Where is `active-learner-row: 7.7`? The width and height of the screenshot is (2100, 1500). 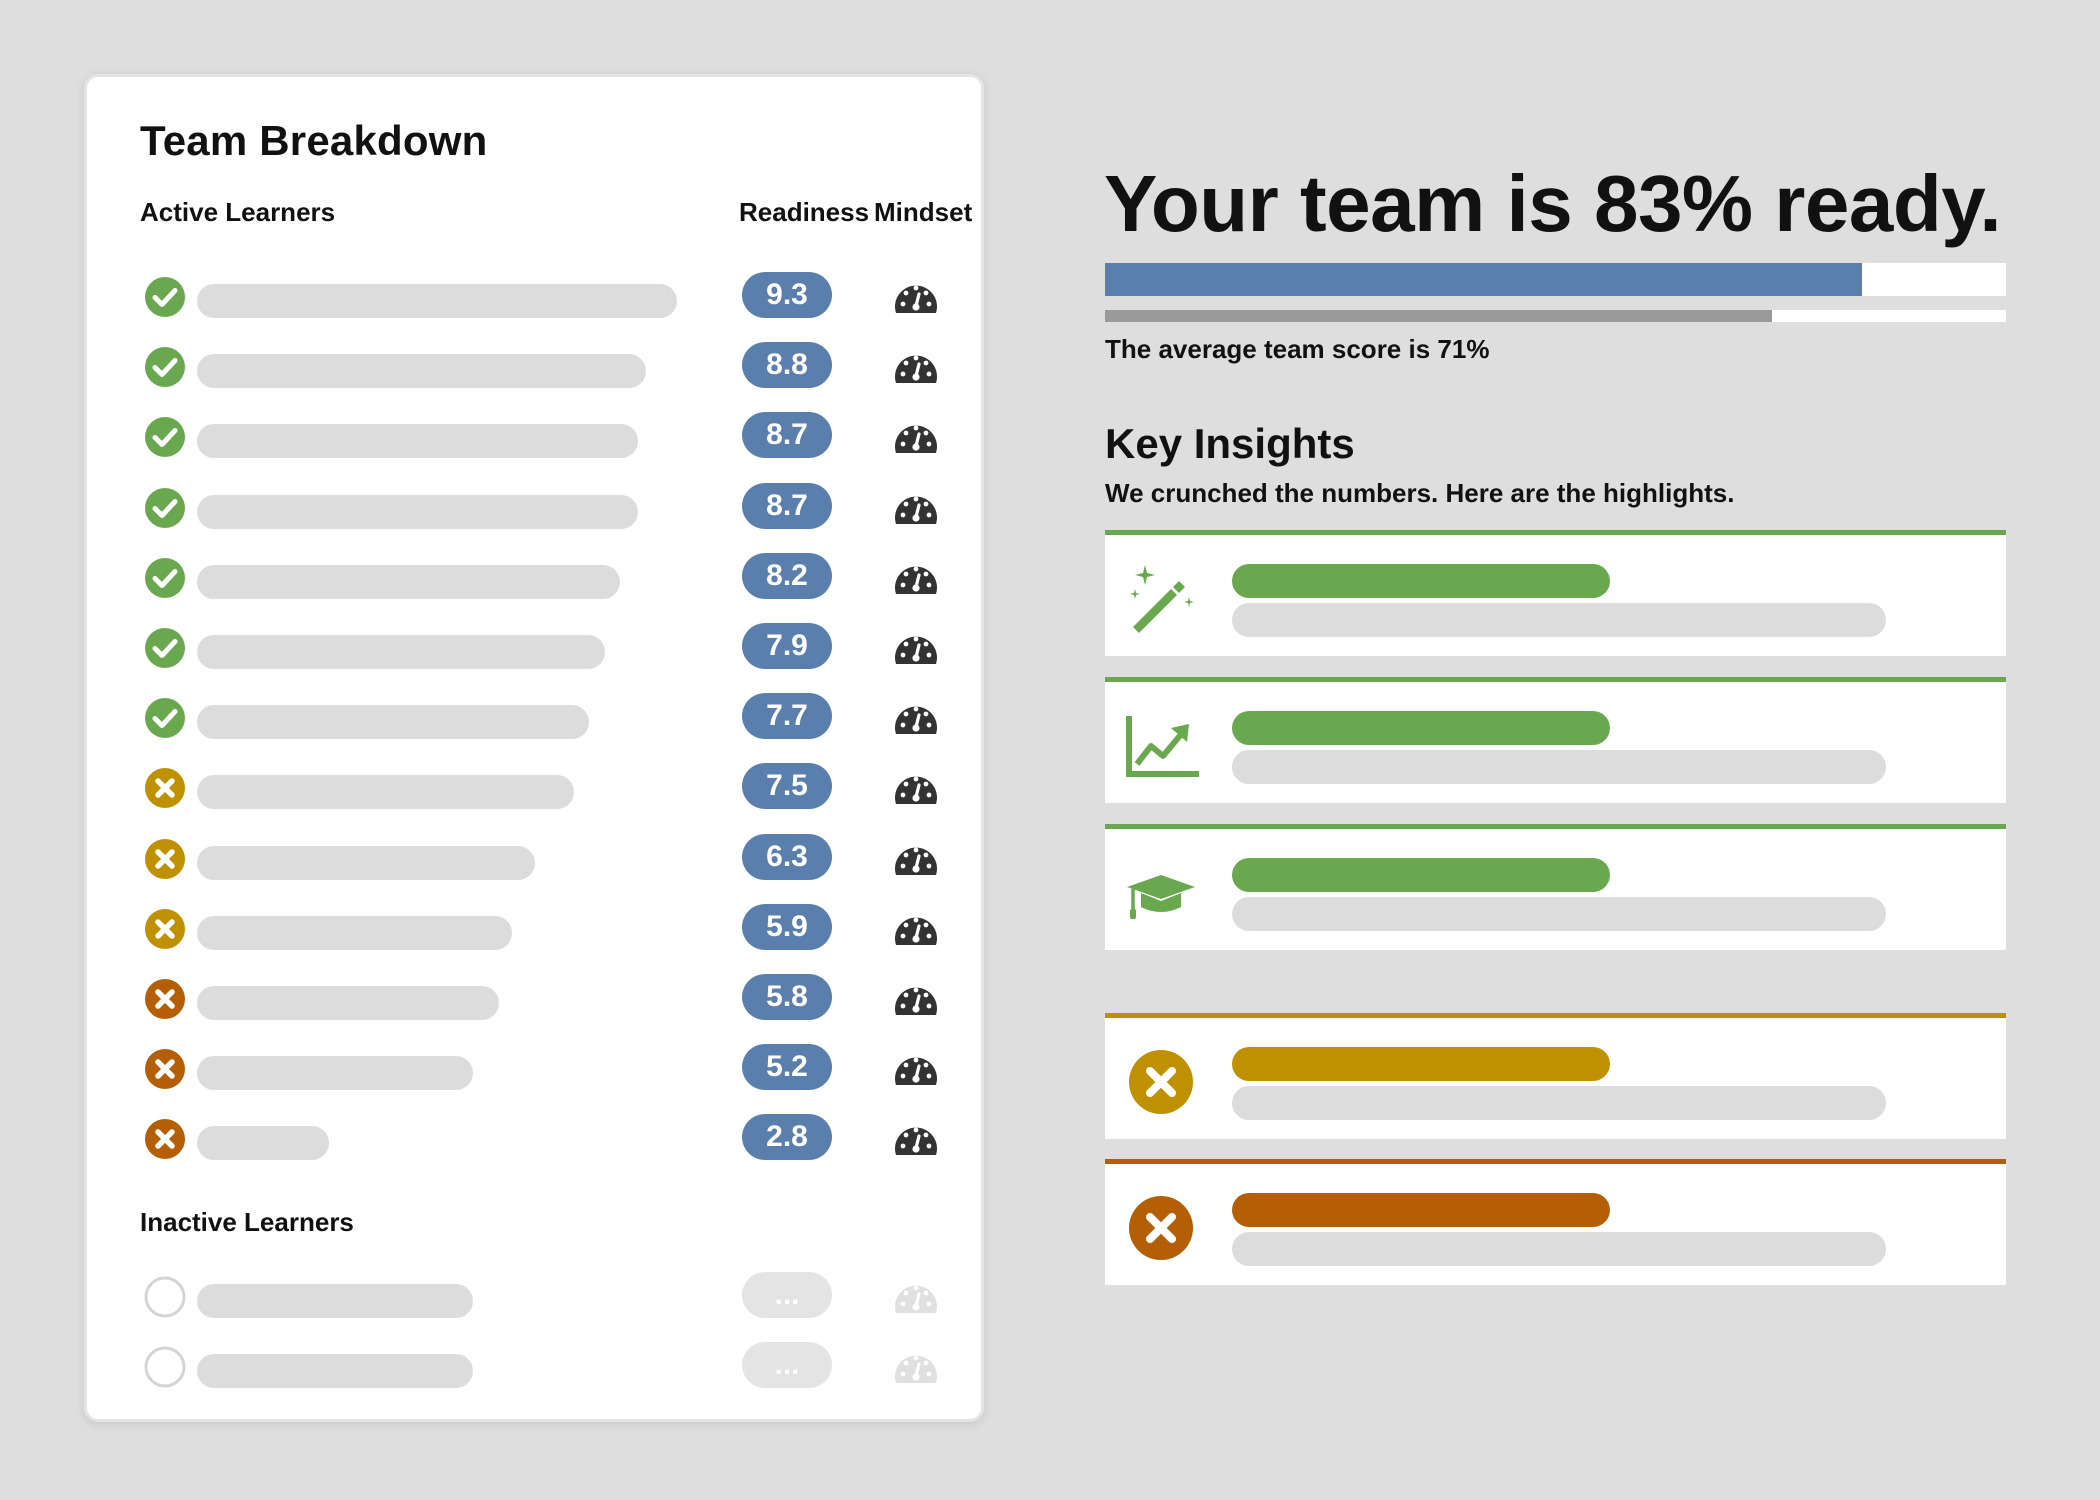
active-learner-row: 7.7 is located at coordinates (537, 718).